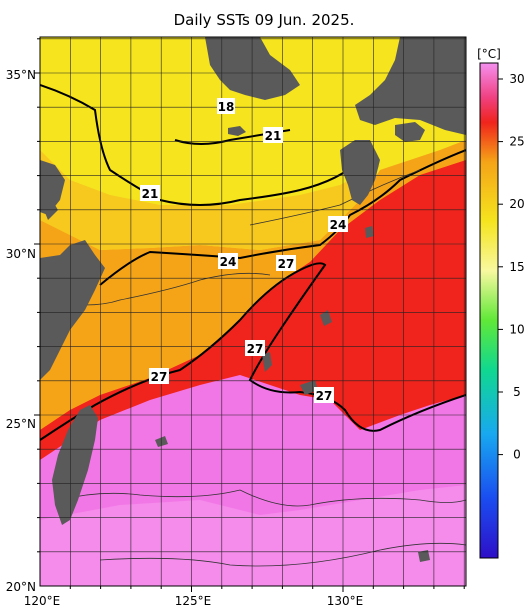 The image size is (528, 612). Describe the element at coordinates (21, 75) in the screenshot. I see `lat-label-35: 35°N` at that location.